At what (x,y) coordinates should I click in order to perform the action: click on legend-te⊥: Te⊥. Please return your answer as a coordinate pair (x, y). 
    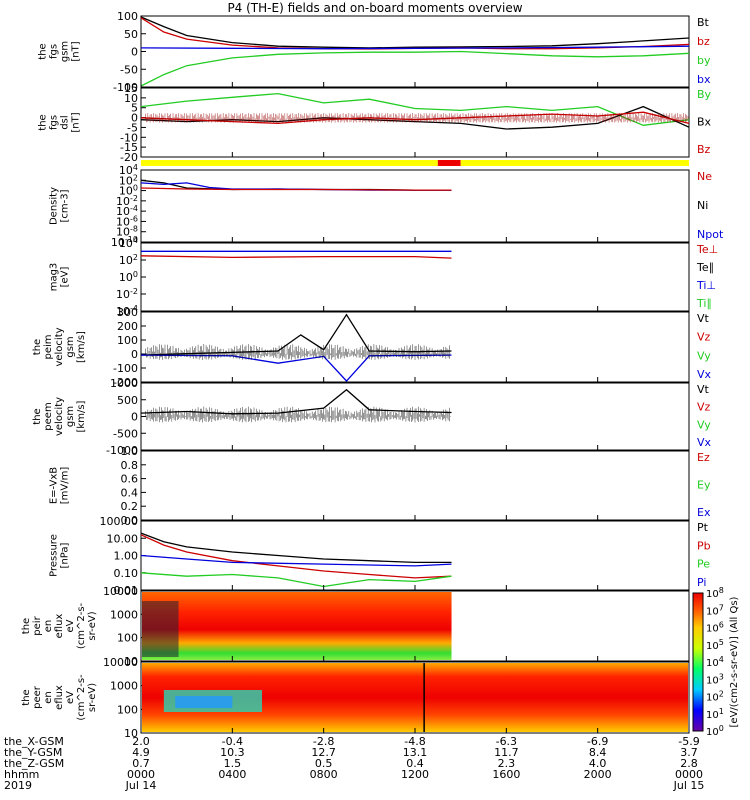
    Looking at the image, I should click on (707, 249).